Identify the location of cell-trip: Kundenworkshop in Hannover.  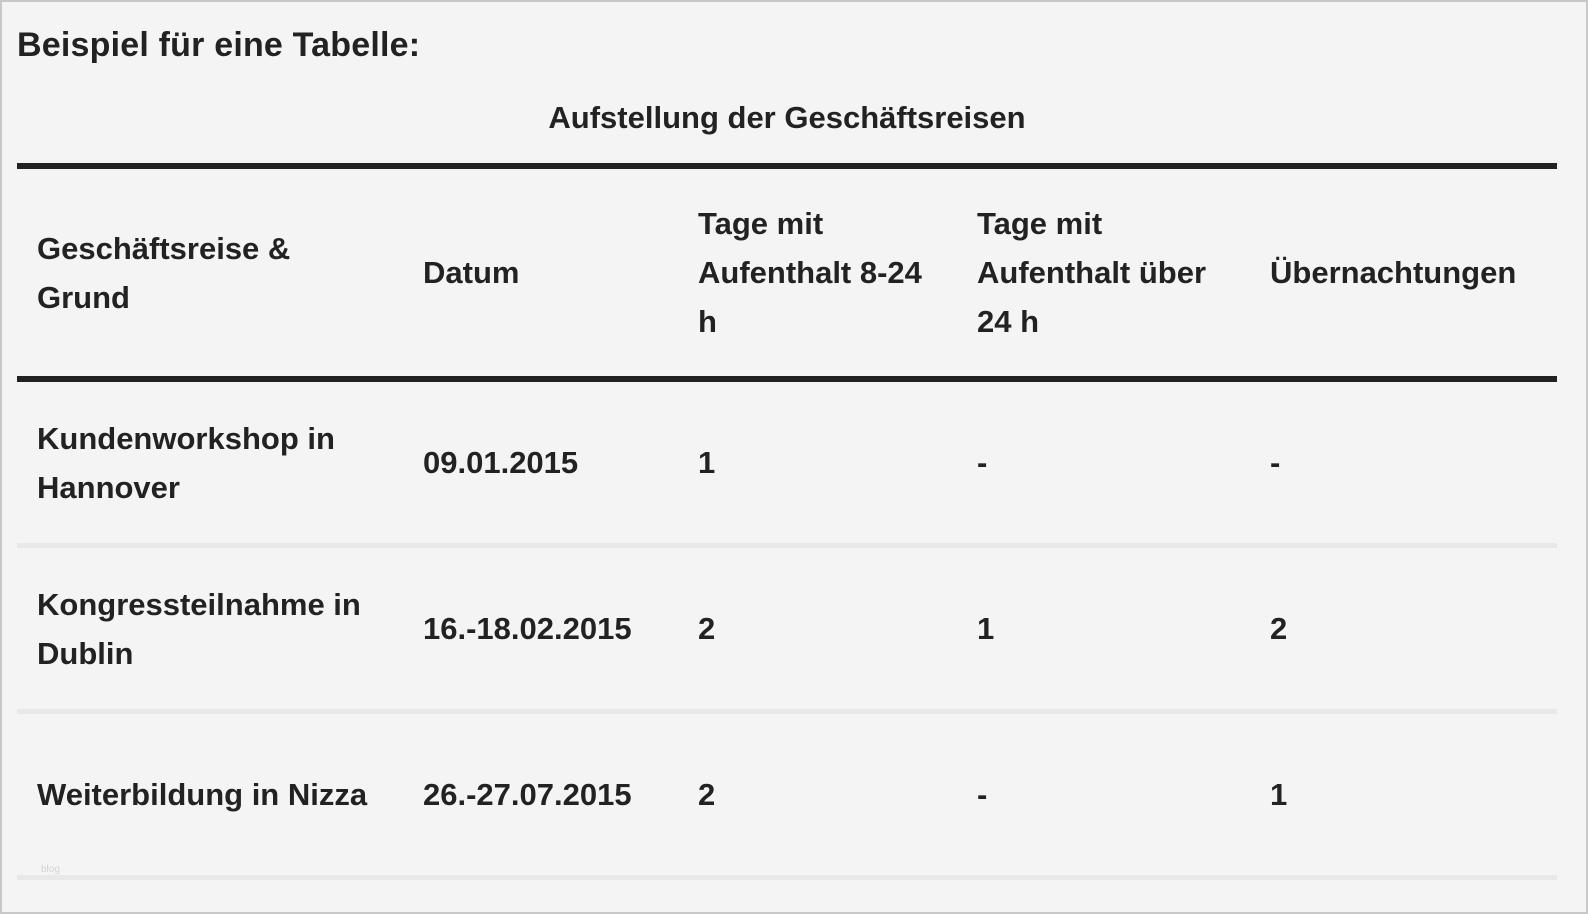
(186, 462).